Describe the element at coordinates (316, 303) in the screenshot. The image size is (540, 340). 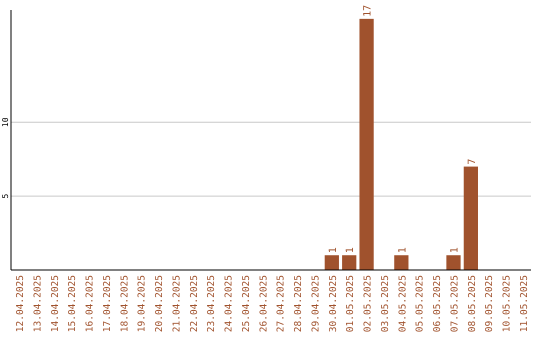
I see `x-tick-label: 29.04.2025` at that location.